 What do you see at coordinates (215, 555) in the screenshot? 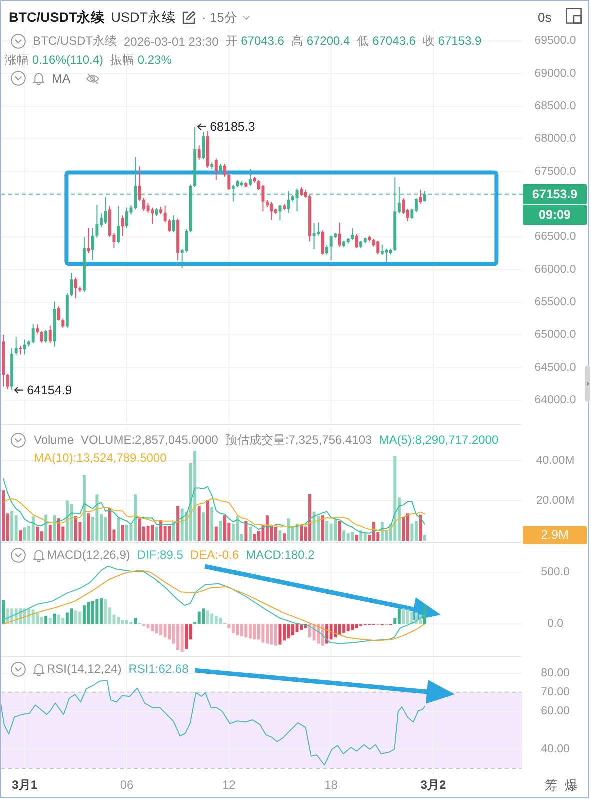
I see `text: DEA:-0.6` at bounding box center [215, 555].